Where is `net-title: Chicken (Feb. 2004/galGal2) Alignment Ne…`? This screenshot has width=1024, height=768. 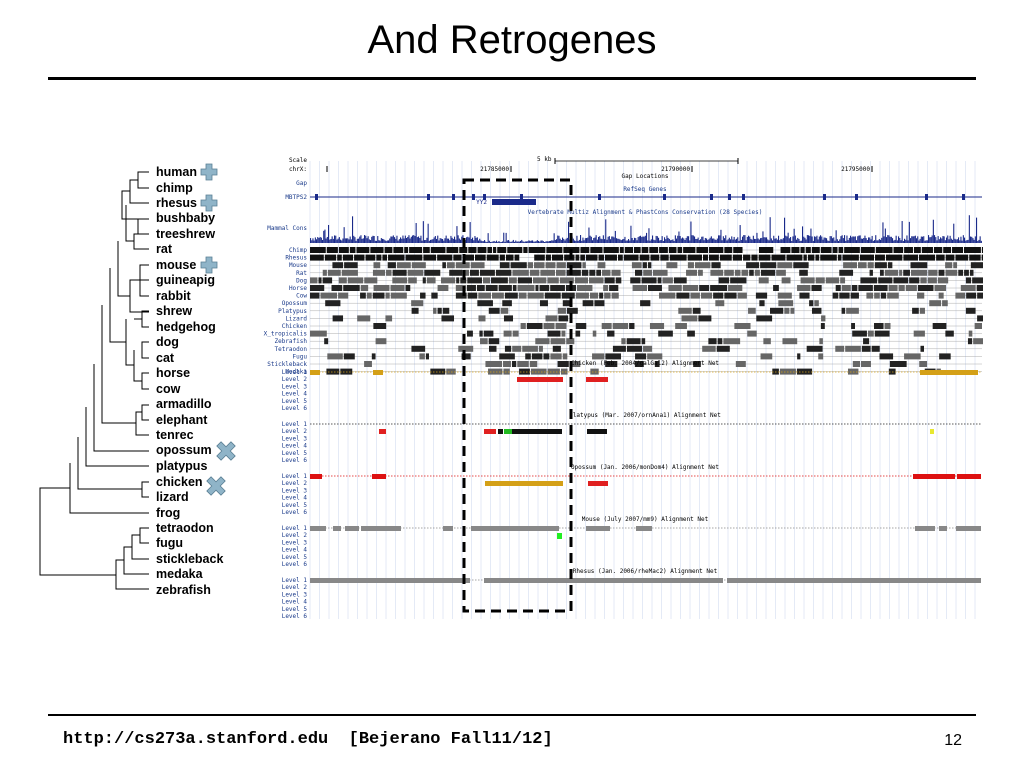
net-title: Chicken (Feb. 2004/galGal2) Alignment Ne… is located at coordinates (645, 363).